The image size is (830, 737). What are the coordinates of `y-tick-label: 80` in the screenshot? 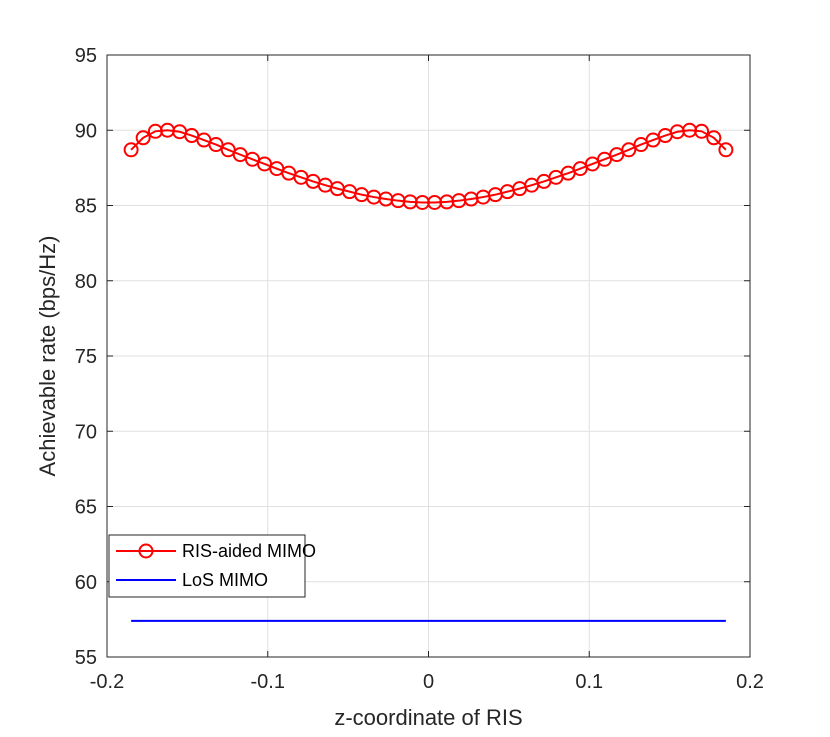 It's located at (86, 282).